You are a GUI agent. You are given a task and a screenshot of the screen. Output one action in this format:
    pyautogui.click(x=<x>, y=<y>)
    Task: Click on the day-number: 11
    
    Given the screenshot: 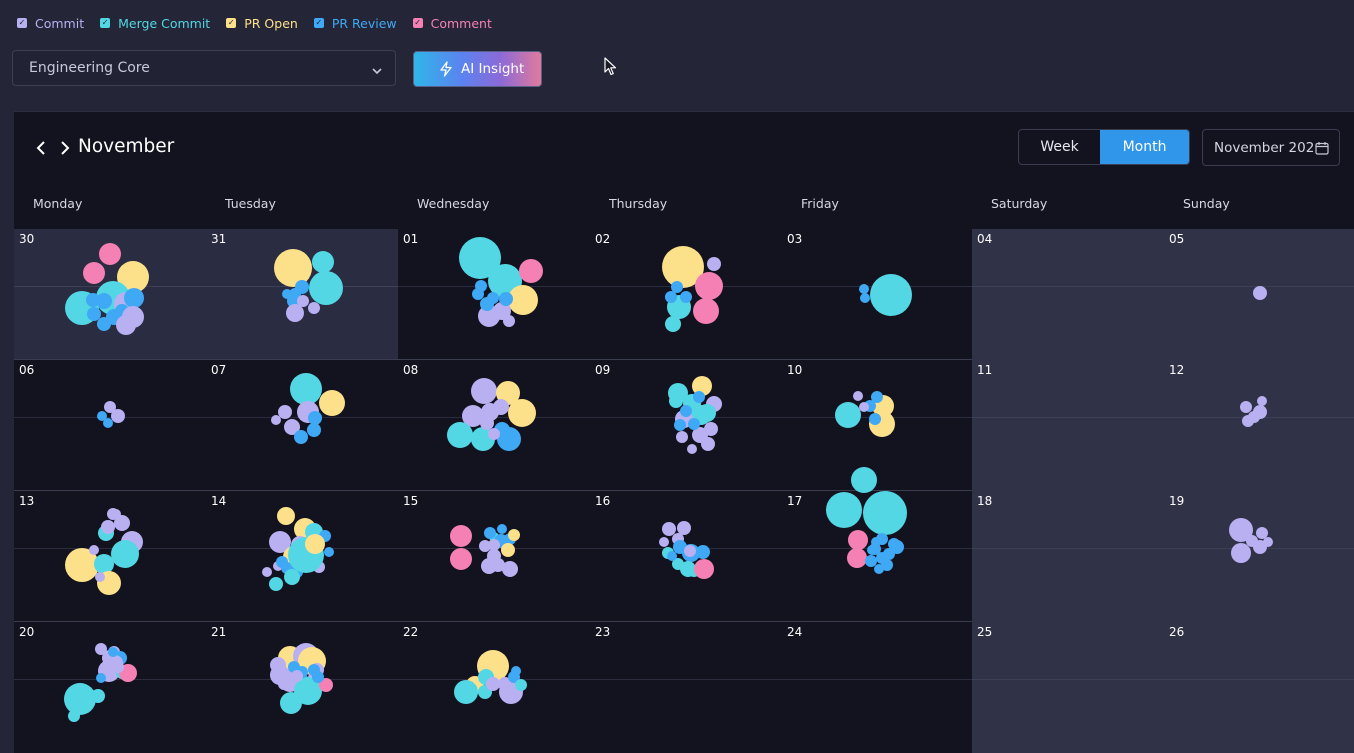 What is the action you would take?
    pyautogui.click(x=985, y=370)
    